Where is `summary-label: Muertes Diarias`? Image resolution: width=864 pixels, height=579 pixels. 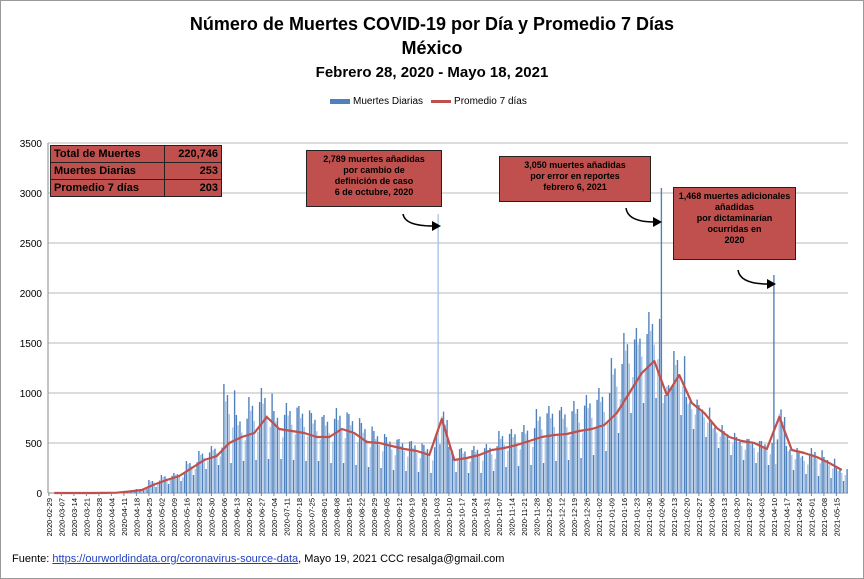
summary-label: Muertes Diarias is located at coordinates (107, 171).